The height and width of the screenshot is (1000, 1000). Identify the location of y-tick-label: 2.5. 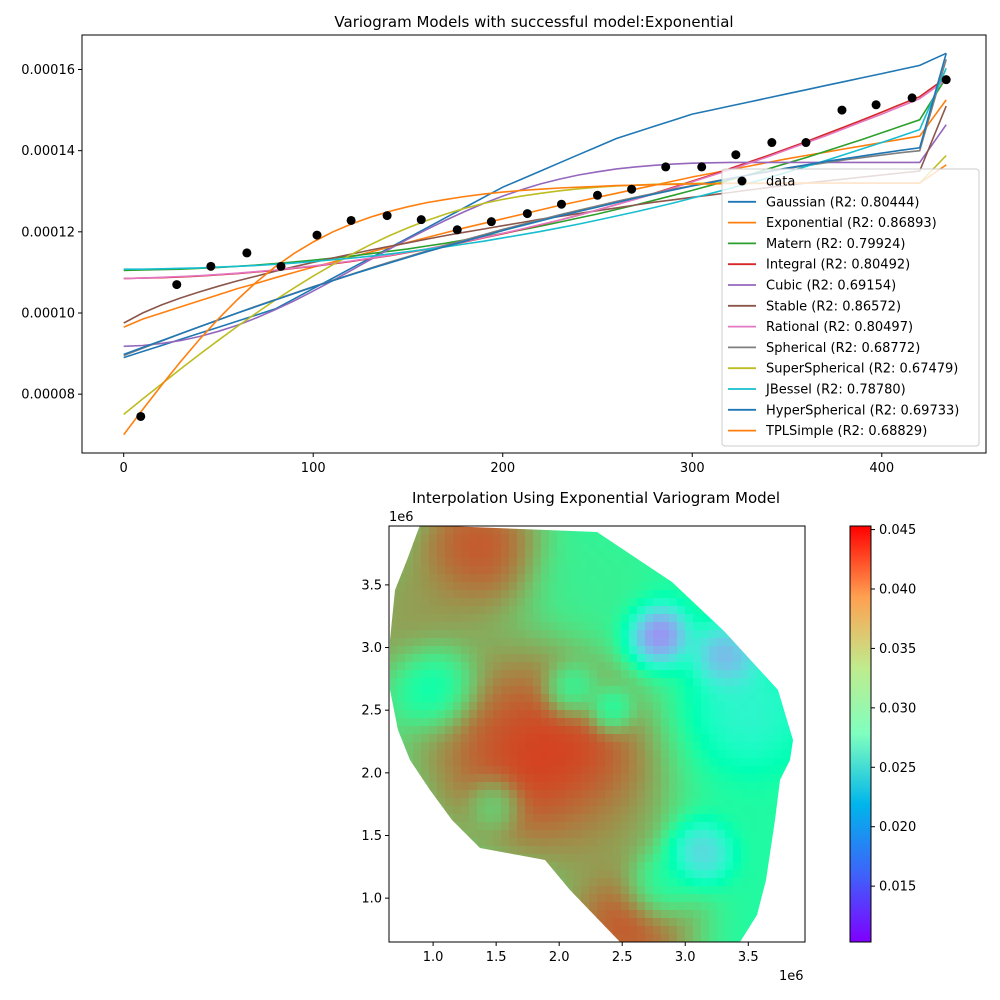
(371, 711).